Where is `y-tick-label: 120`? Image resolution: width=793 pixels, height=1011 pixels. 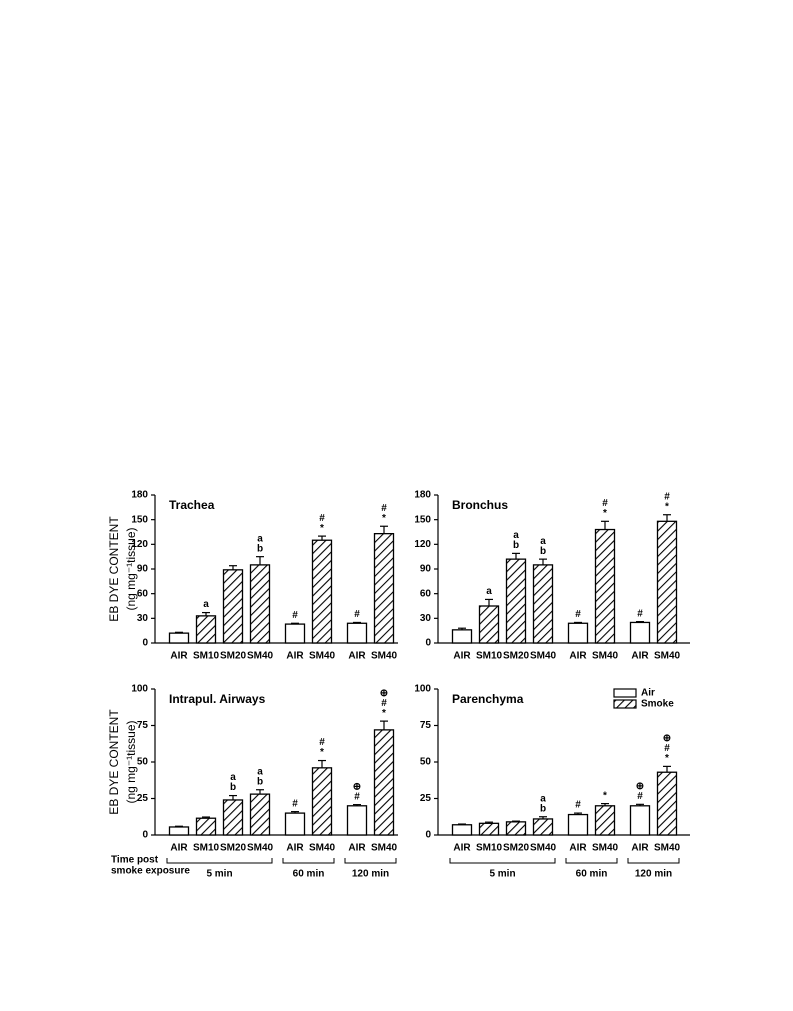 y-tick-label: 120 is located at coordinates (422, 544).